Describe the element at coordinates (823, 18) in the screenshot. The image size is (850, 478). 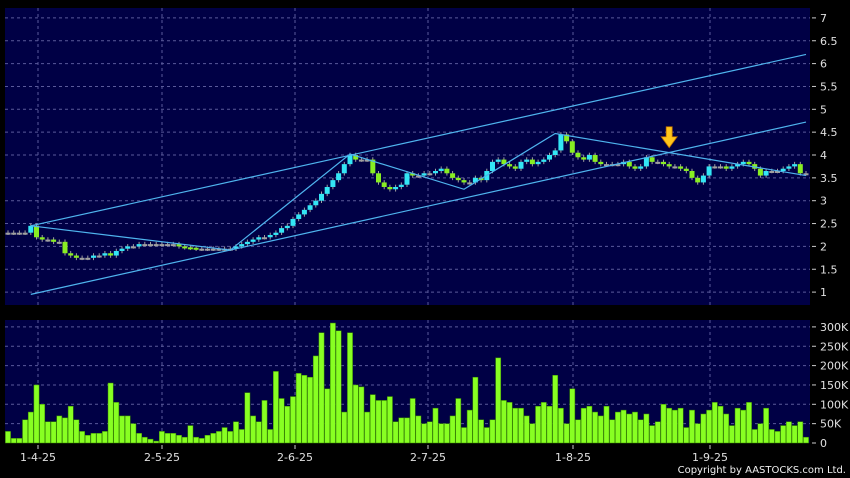
I see `price-tick-label: 7` at that location.